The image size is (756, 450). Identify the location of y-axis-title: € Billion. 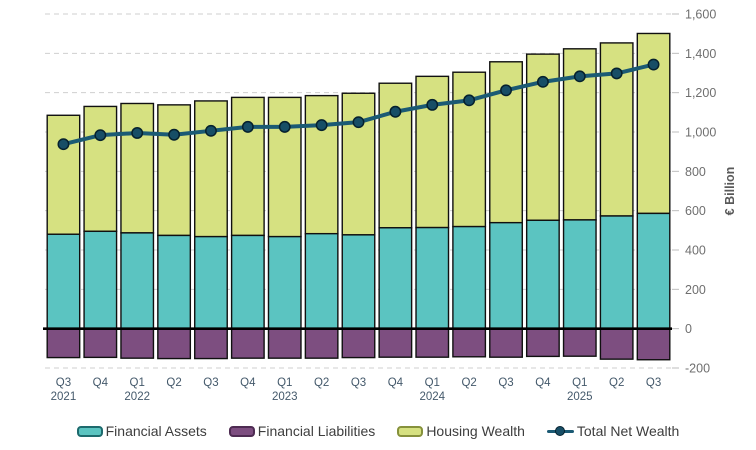
(730, 191).